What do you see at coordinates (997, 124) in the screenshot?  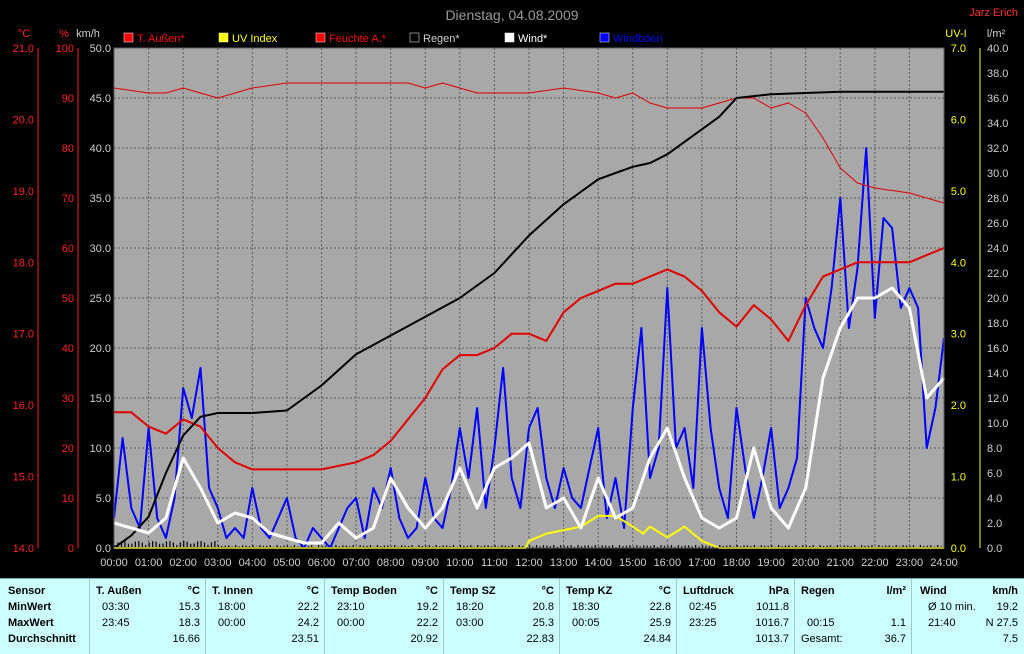 I see `rain-axis-tick-label: 34.0` at bounding box center [997, 124].